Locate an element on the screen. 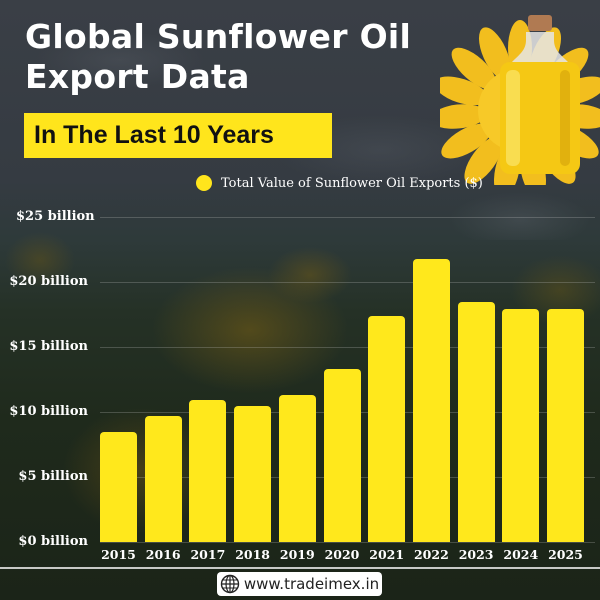 The height and width of the screenshot is (600, 600). website-url: www.tradeimex.in is located at coordinates (311, 584).